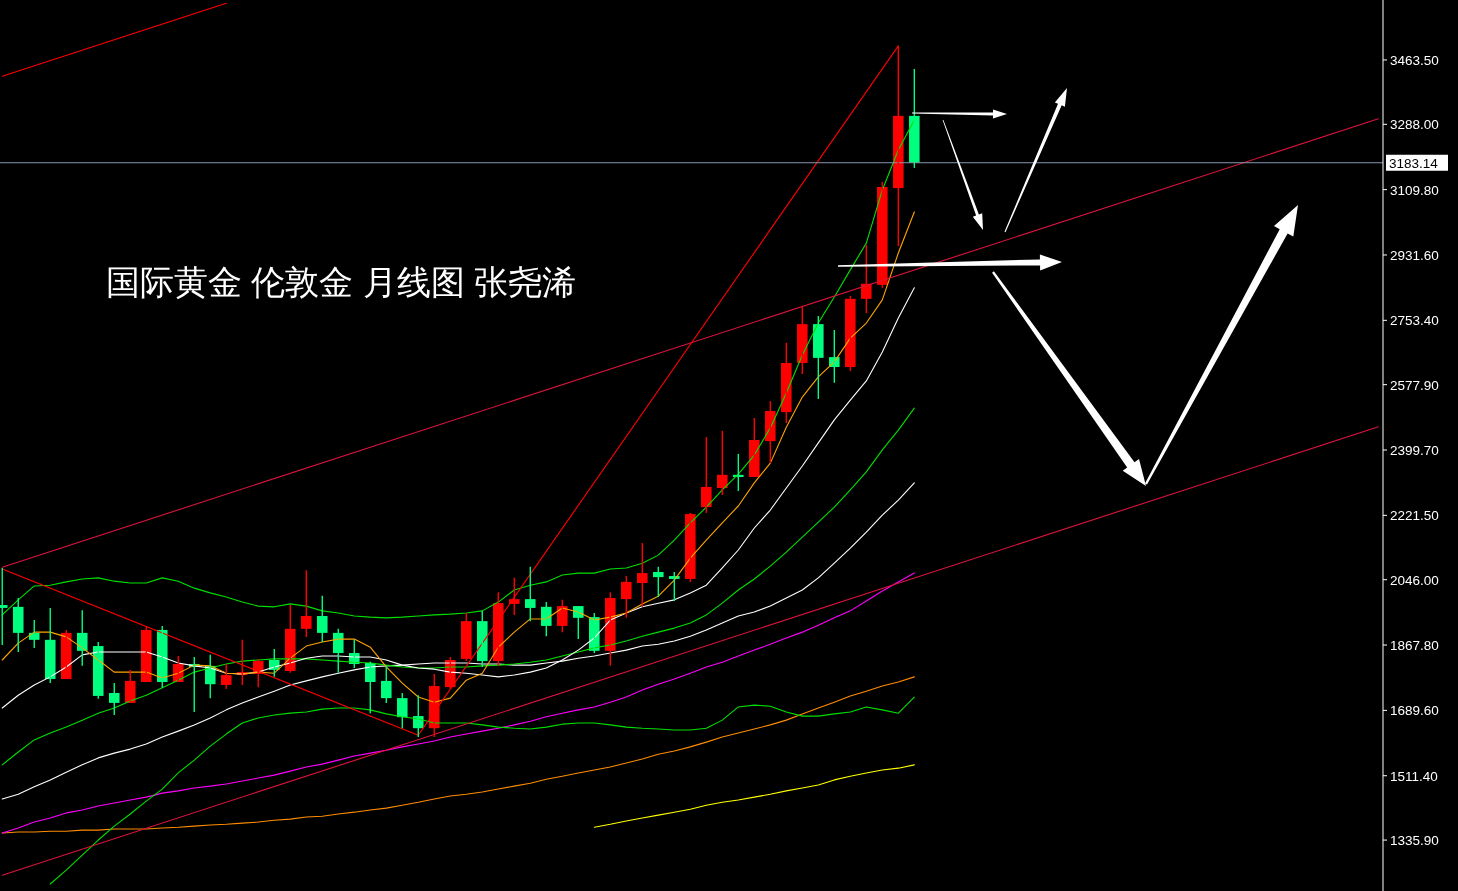 The width and height of the screenshot is (1458, 891). I want to click on y-tick-label: 1335.90, so click(1414, 841).